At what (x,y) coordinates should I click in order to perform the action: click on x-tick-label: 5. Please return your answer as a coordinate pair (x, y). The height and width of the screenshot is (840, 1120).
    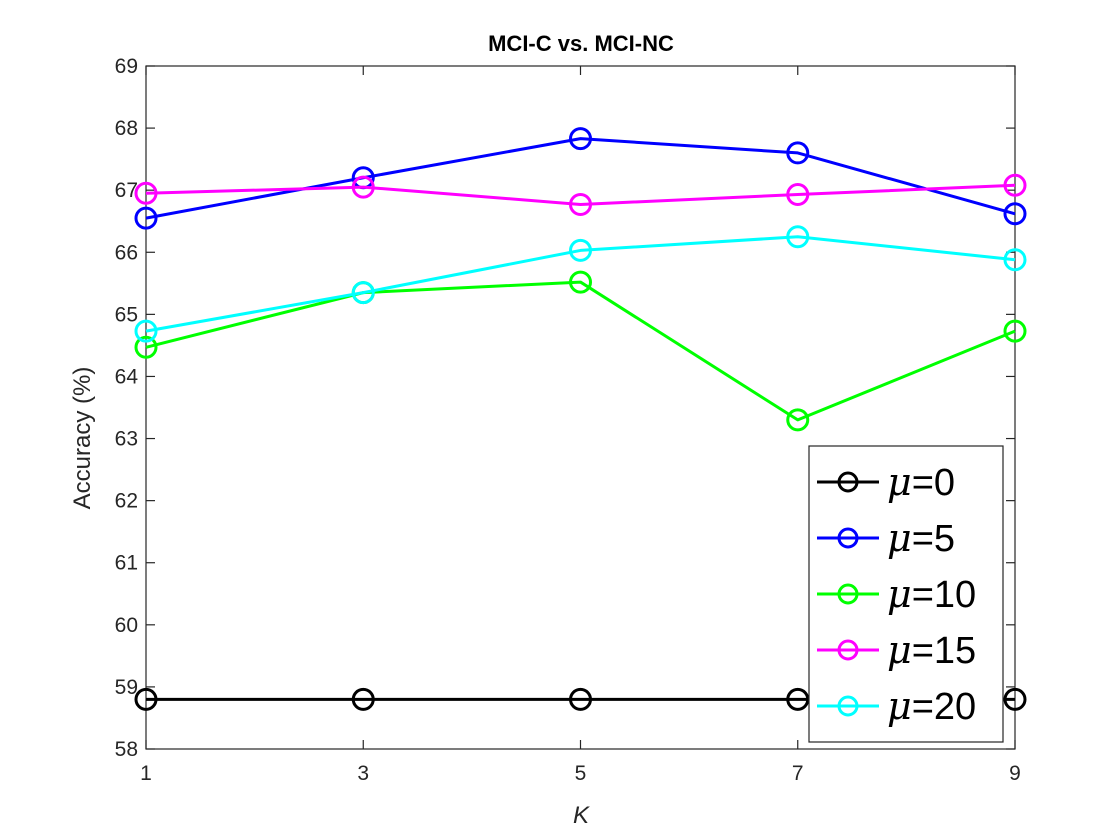
    Looking at the image, I should click on (581, 773).